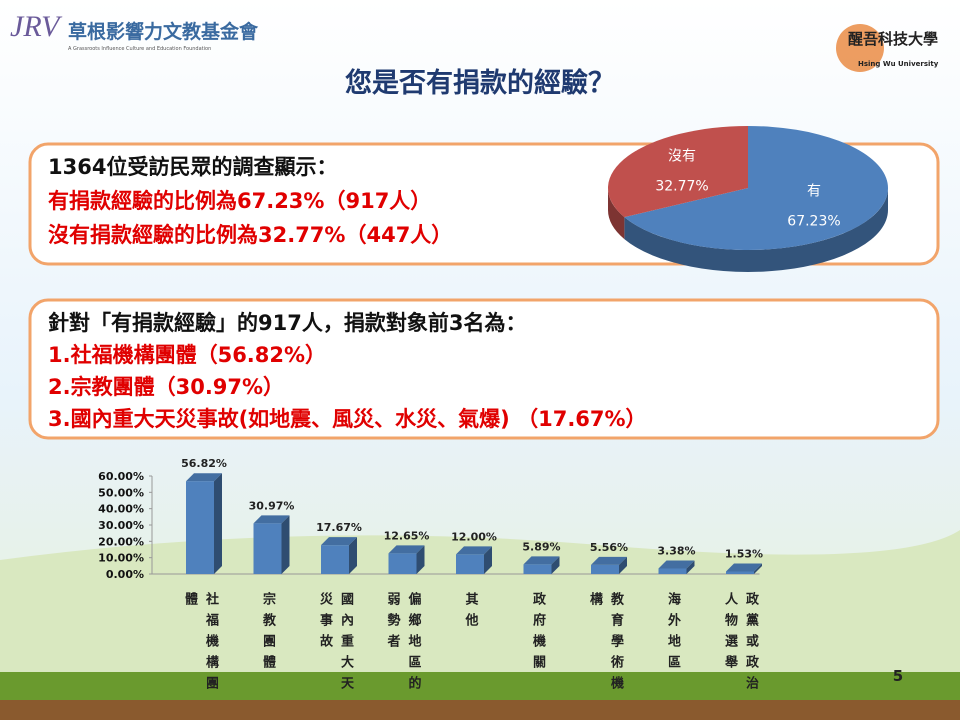 The image size is (960, 720). I want to click on x-tick-label: 宗教團體, so click(267, 634).